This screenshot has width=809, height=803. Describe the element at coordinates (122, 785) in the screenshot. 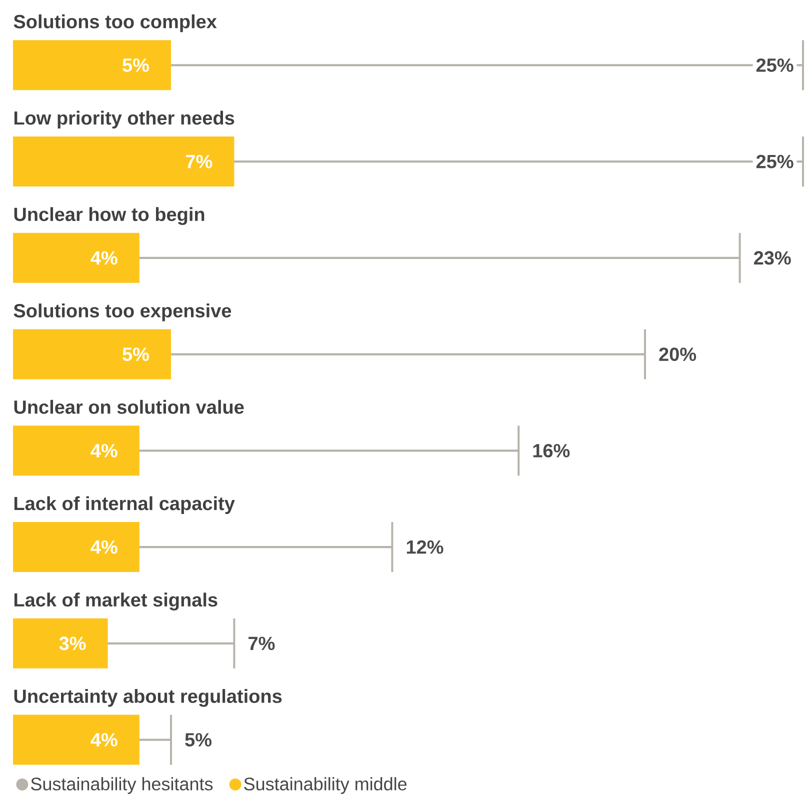

I see `legend-label: Sustainability hesitants` at that location.